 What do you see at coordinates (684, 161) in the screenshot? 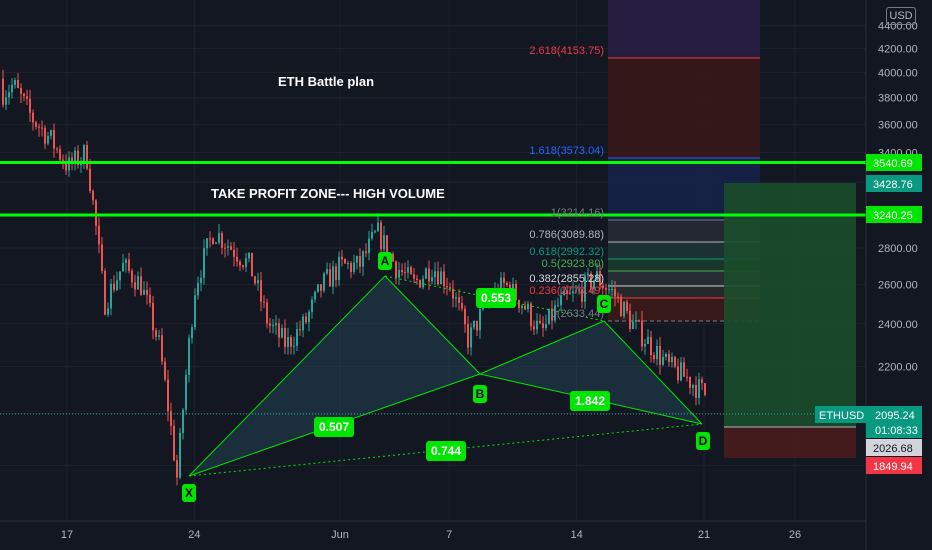
I see `fibonacci-extension` at bounding box center [684, 161].